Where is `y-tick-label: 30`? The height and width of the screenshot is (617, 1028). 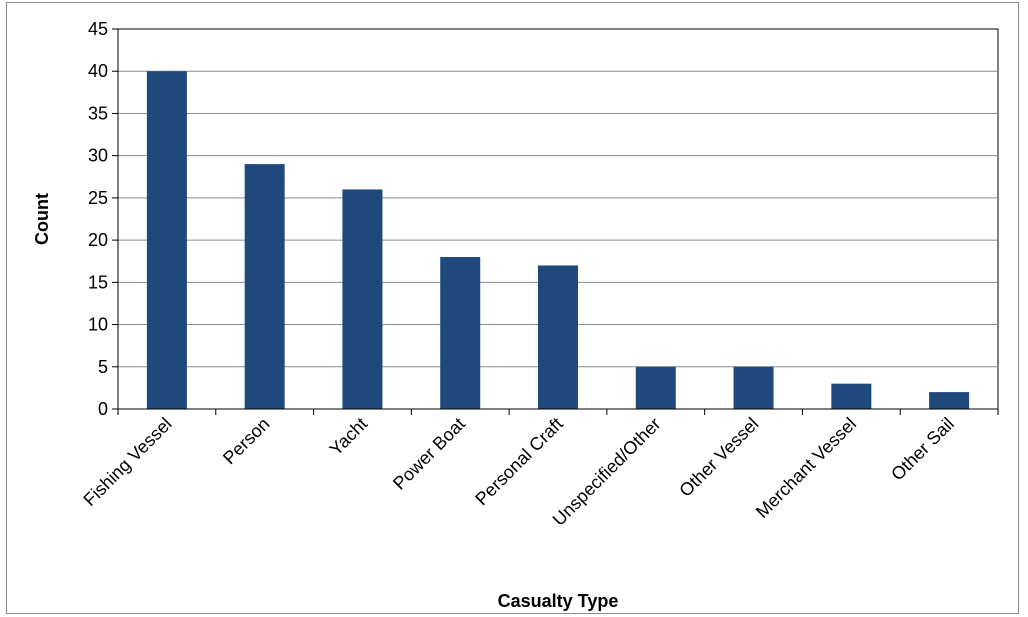
y-tick-label: 30 is located at coordinates (98, 156).